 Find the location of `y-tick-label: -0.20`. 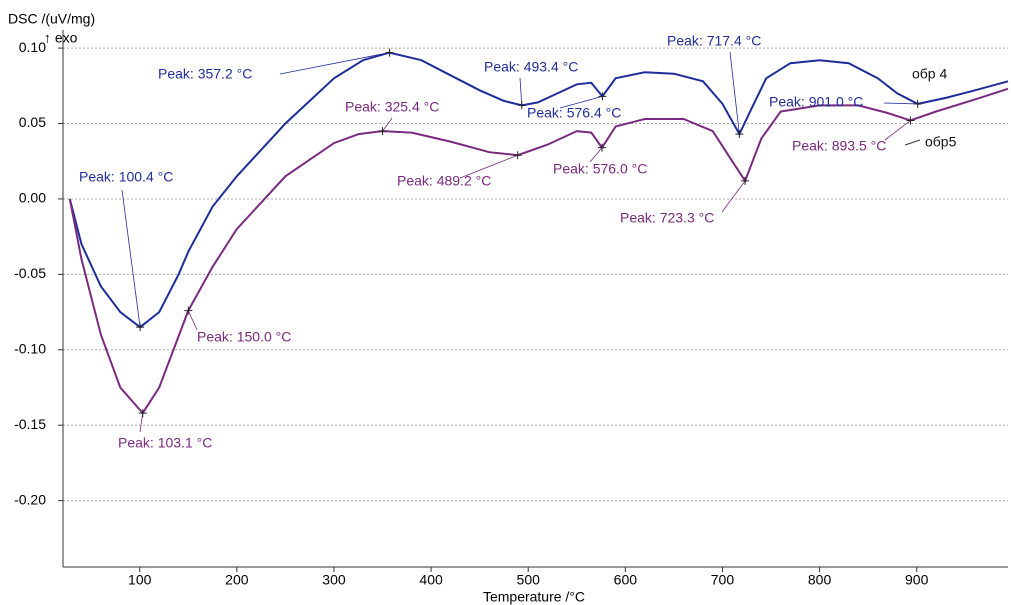

y-tick-label: -0.20 is located at coordinates (30, 499).